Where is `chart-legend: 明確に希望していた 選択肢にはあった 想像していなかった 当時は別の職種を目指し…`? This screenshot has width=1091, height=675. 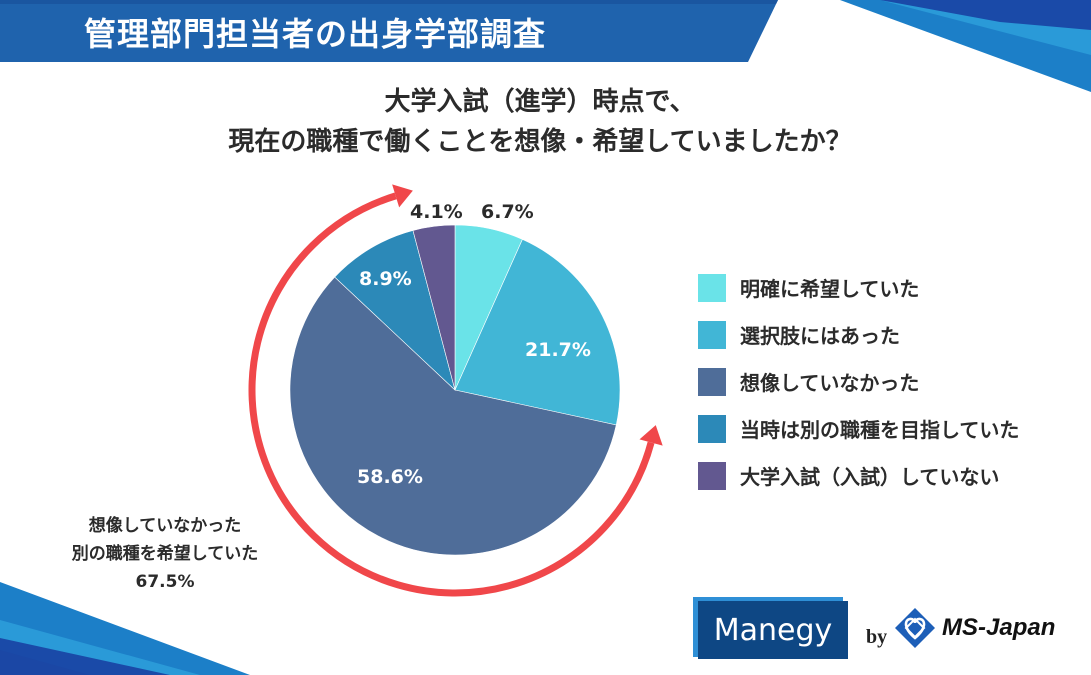
chart-legend: 明確に希望していた 選択肢にはあった 想像していなかった 当時は別の職種を目指し… is located at coordinates (858, 381).